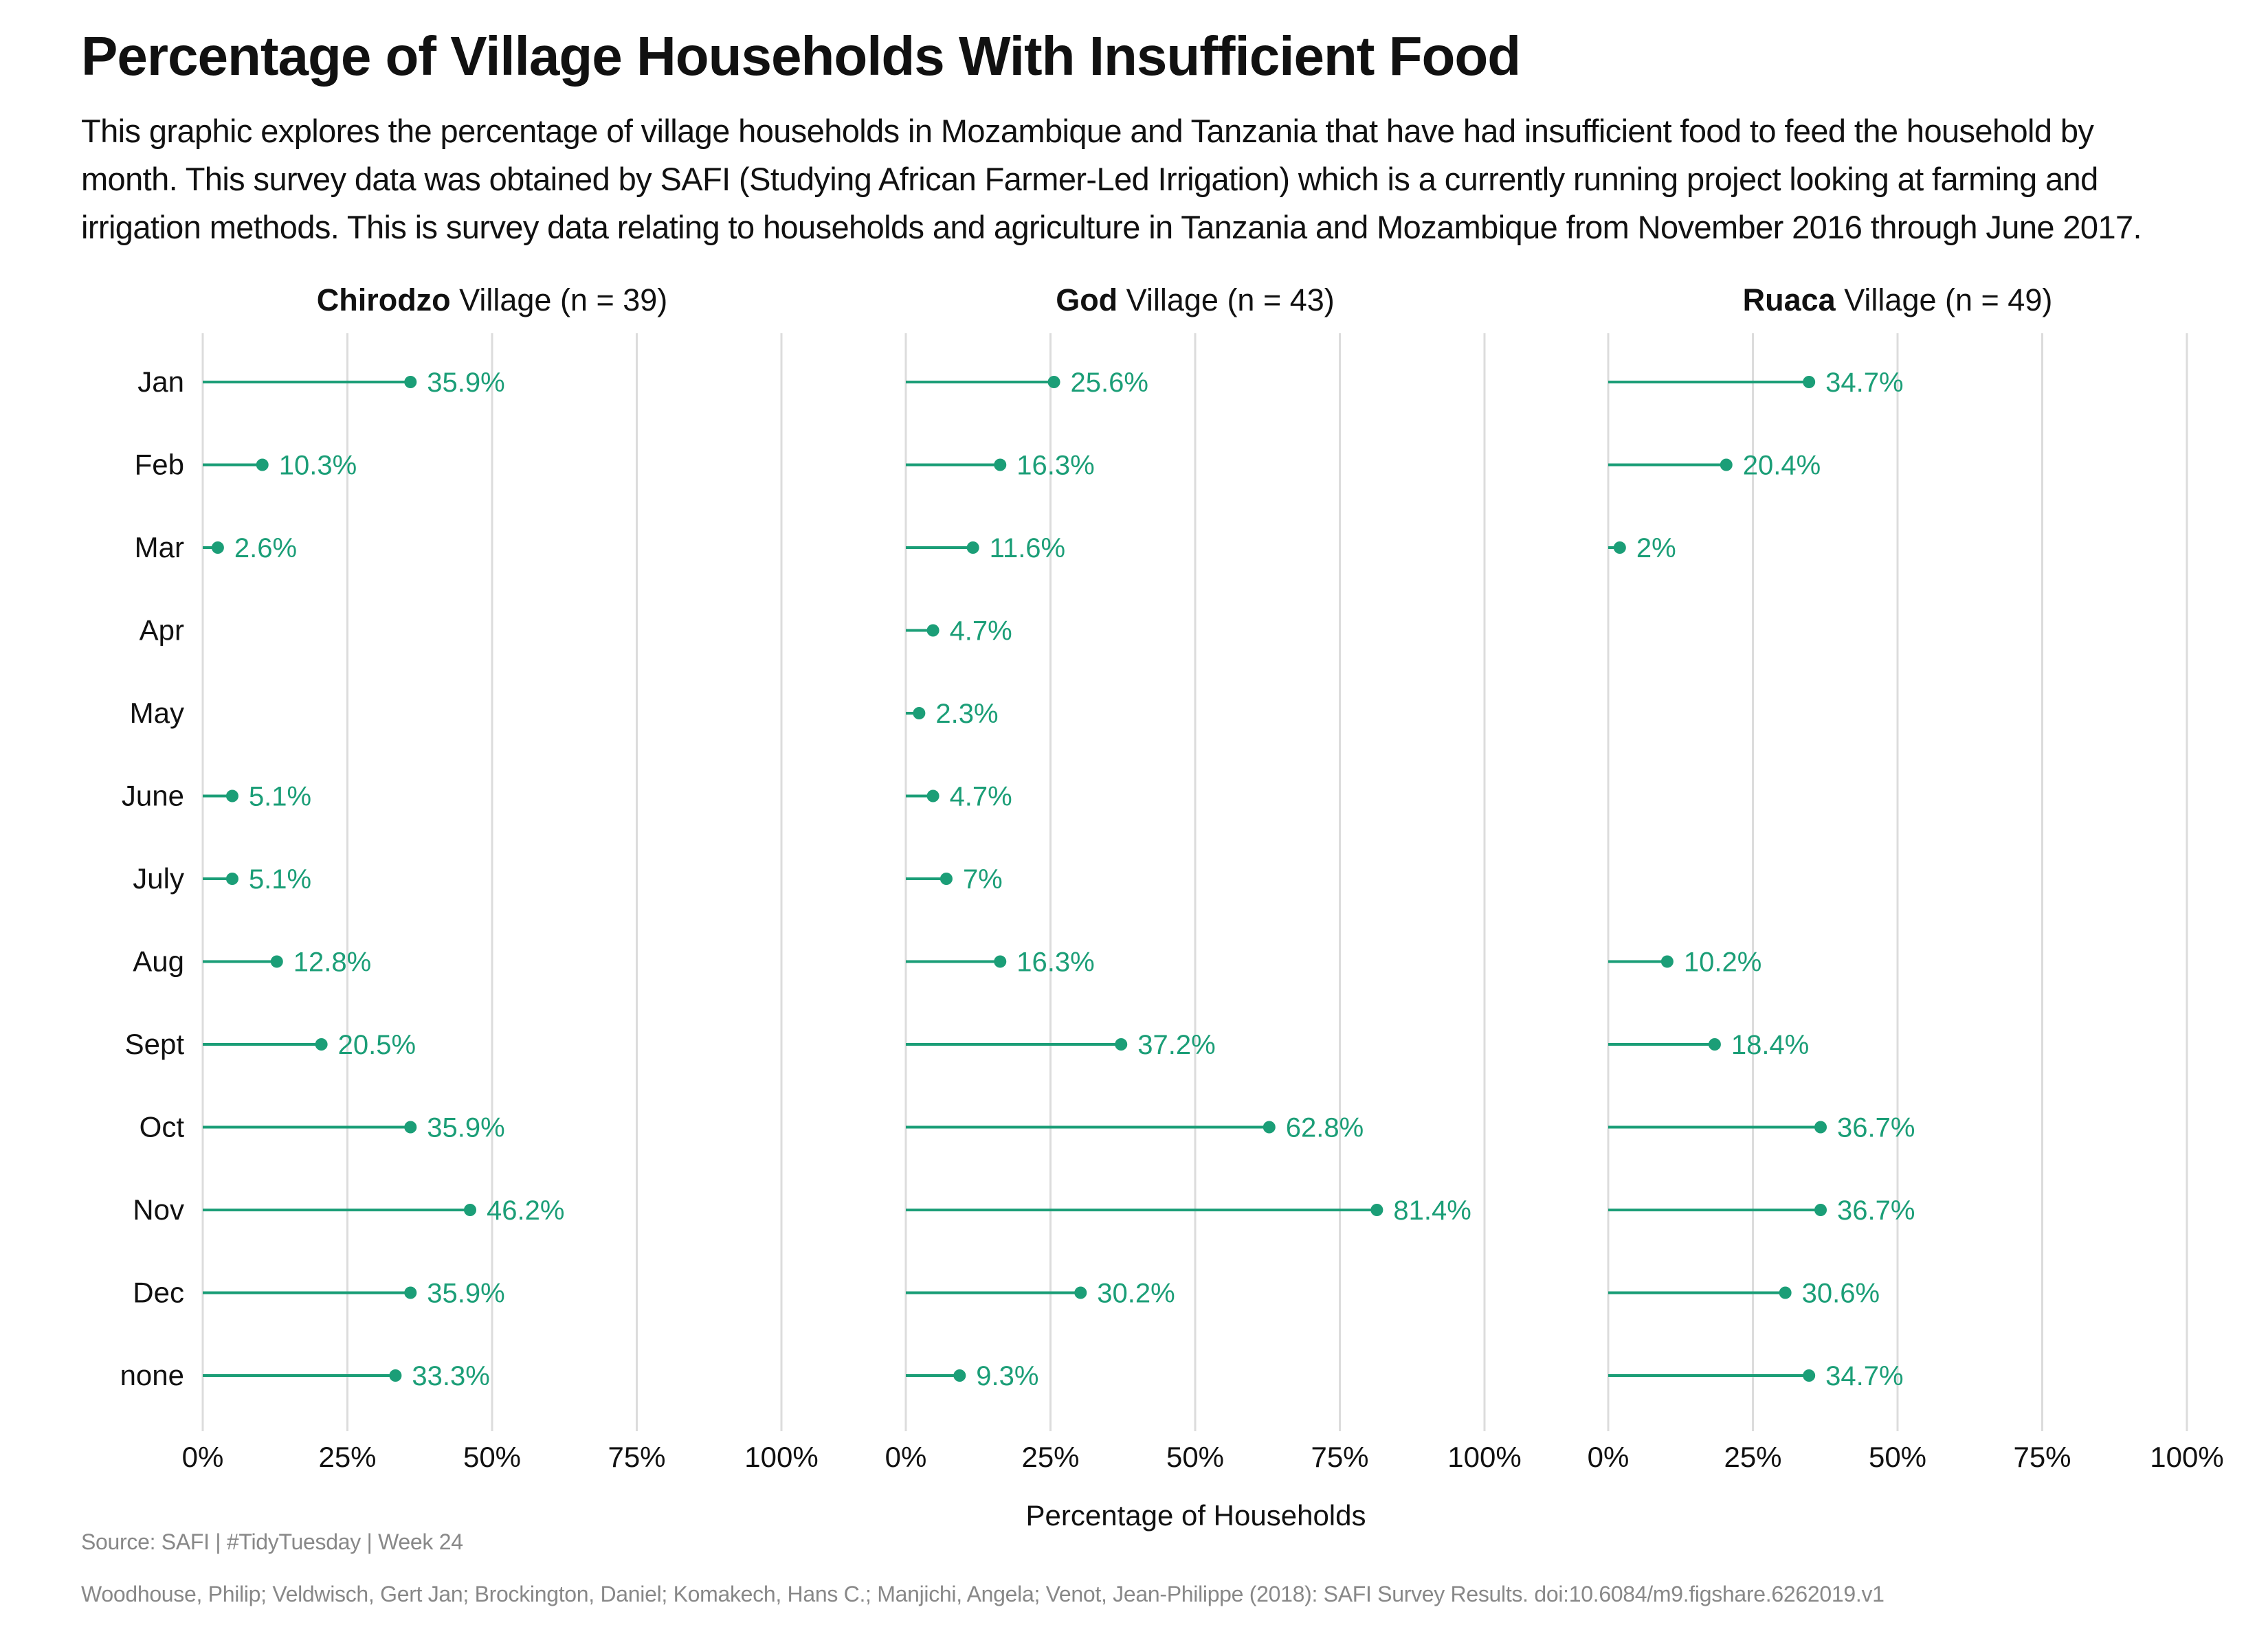 The height and width of the screenshot is (1649, 2268). Describe the element at coordinates (1782, 466) in the screenshot. I see `data-label: 20.4%` at that location.